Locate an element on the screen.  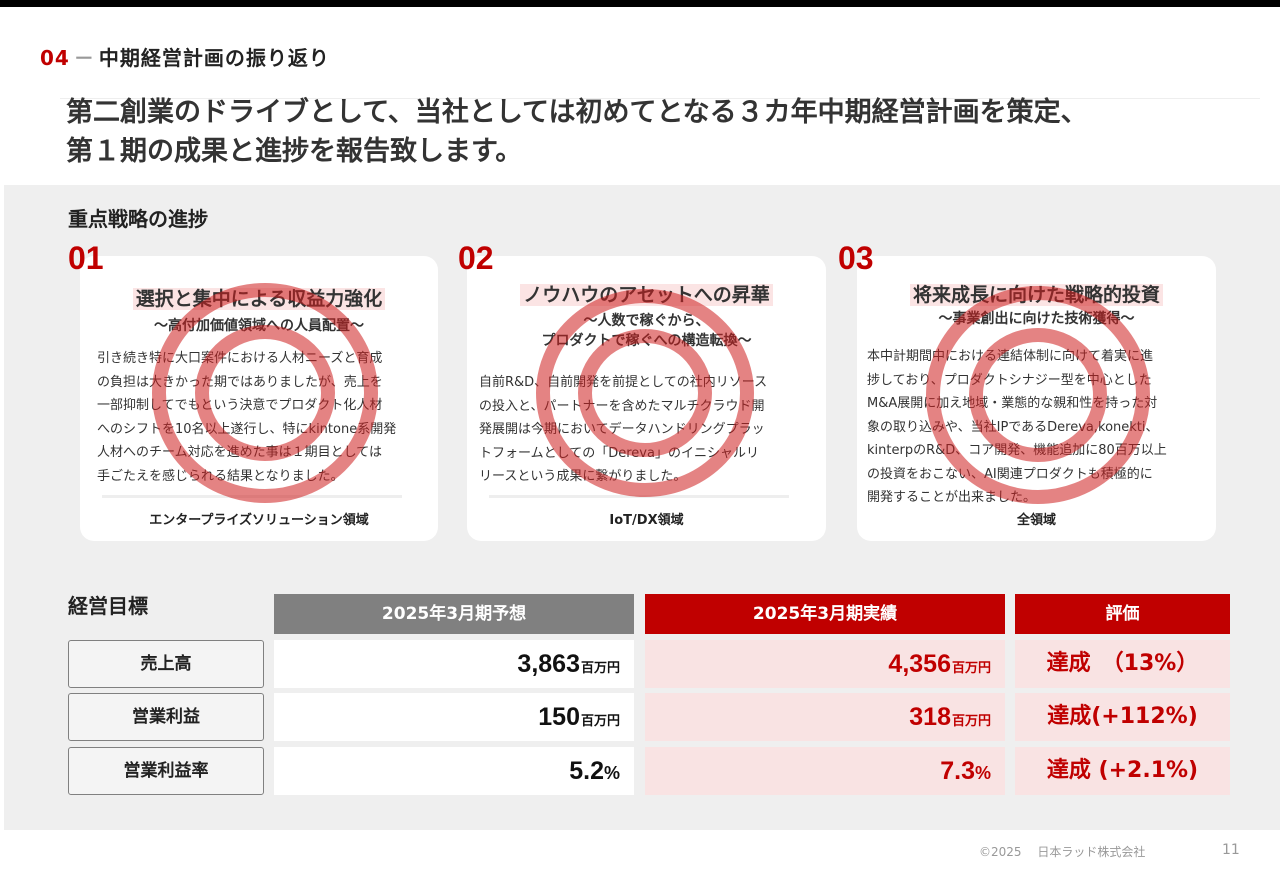
page-number: 11 is located at coordinates (1231, 850).